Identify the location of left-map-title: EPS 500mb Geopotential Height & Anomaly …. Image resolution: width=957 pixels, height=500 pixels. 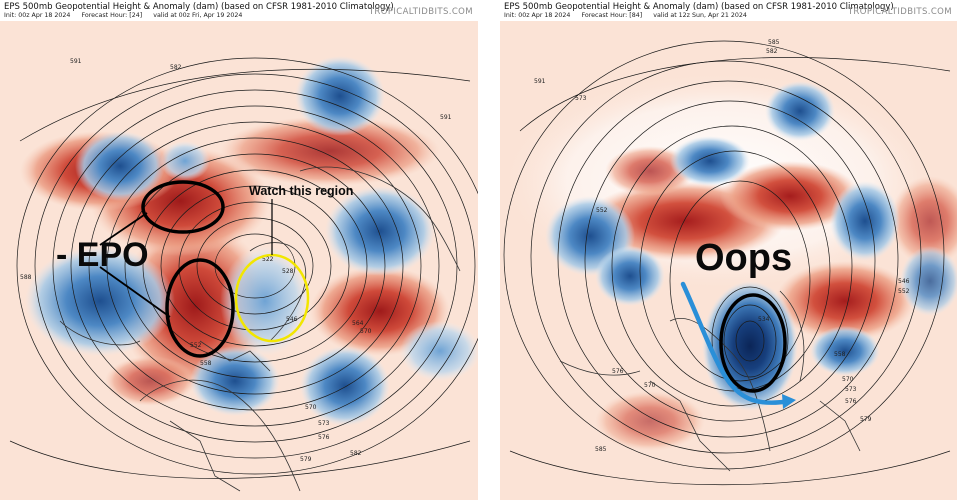
(199, 7).